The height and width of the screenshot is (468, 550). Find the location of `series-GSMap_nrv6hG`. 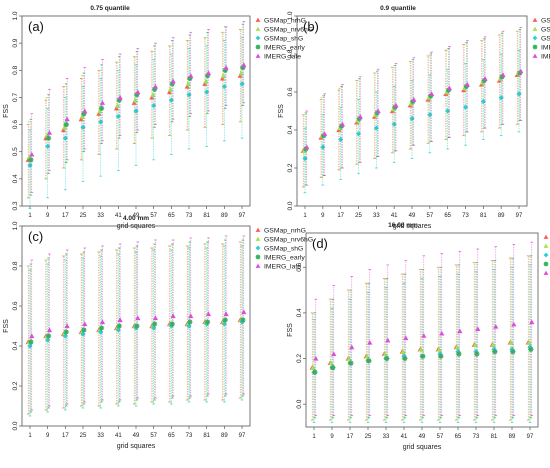

series-GSMap_nrv6hG is located at coordinates (411, 109).